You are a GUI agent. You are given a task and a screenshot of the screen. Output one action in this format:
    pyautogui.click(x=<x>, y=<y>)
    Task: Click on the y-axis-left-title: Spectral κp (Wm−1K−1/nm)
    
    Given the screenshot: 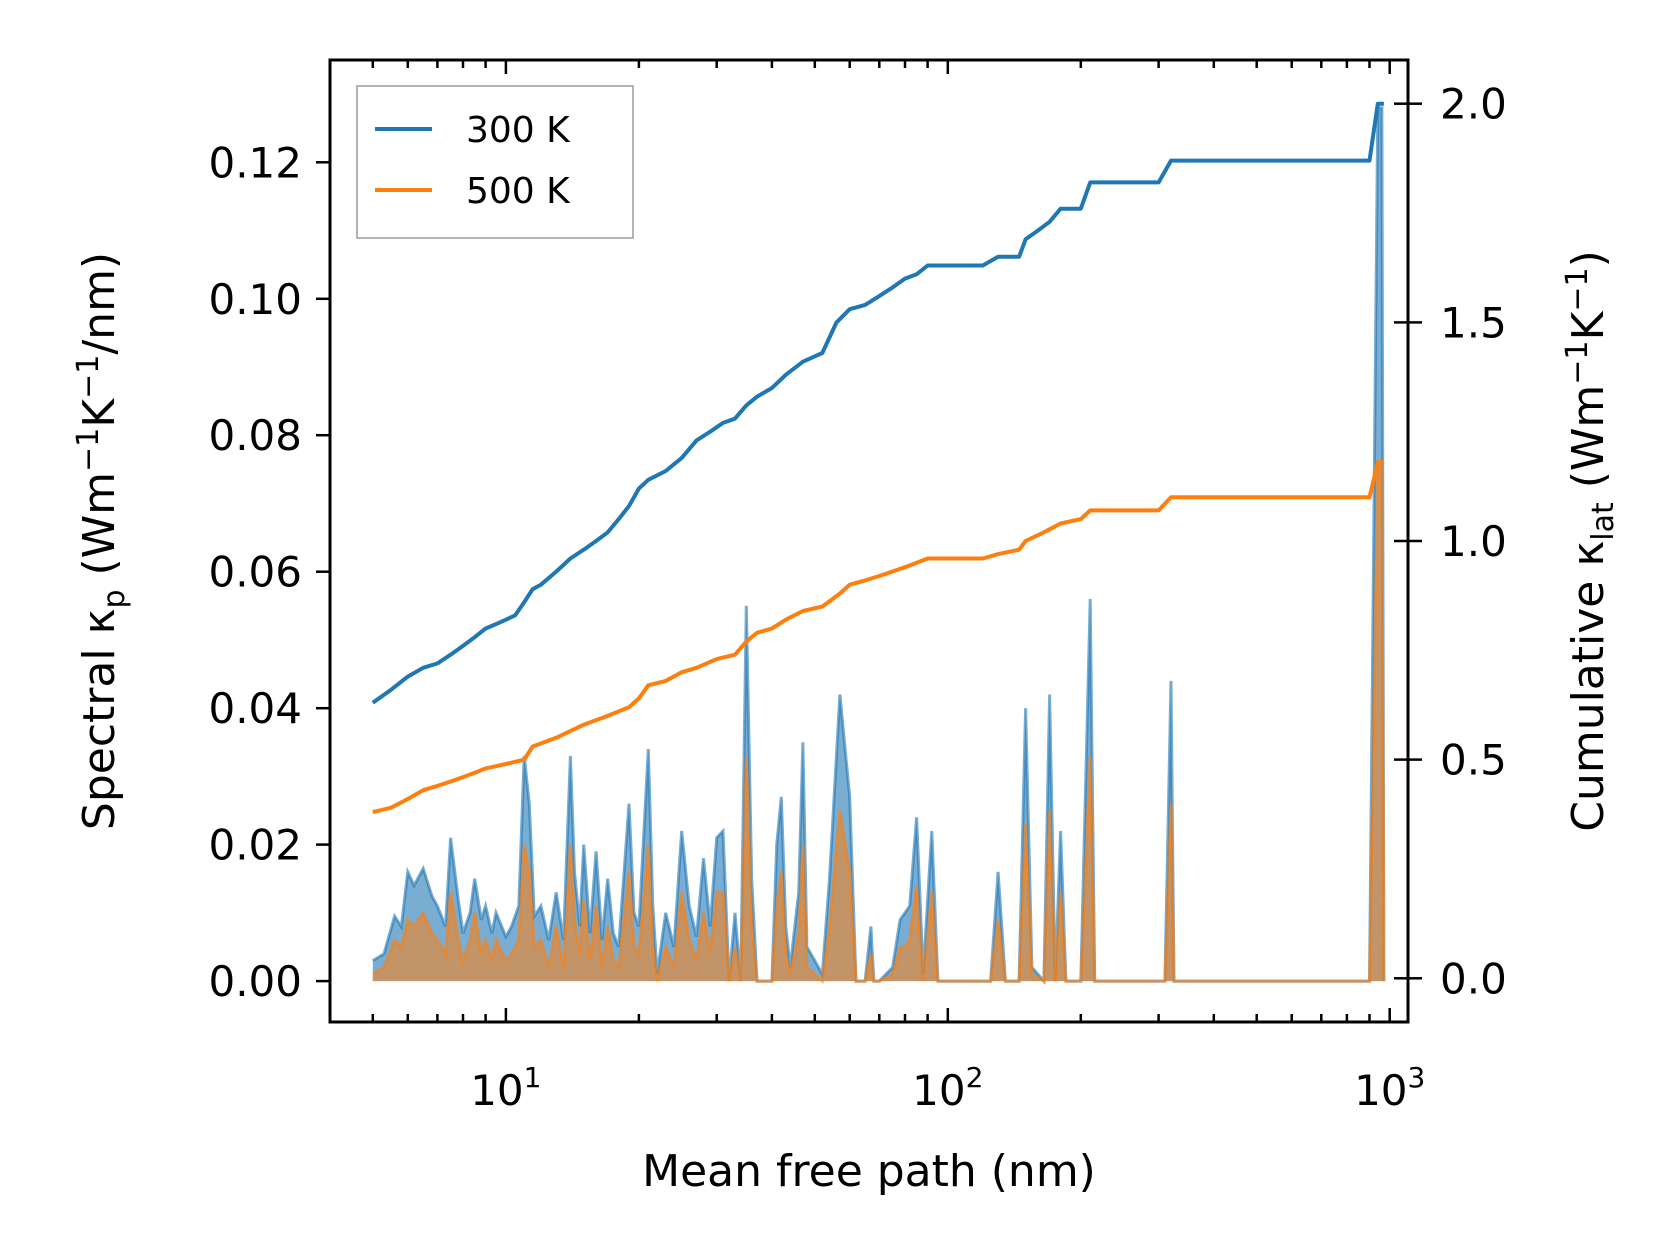 What is the action you would take?
    pyautogui.click(x=101, y=541)
    